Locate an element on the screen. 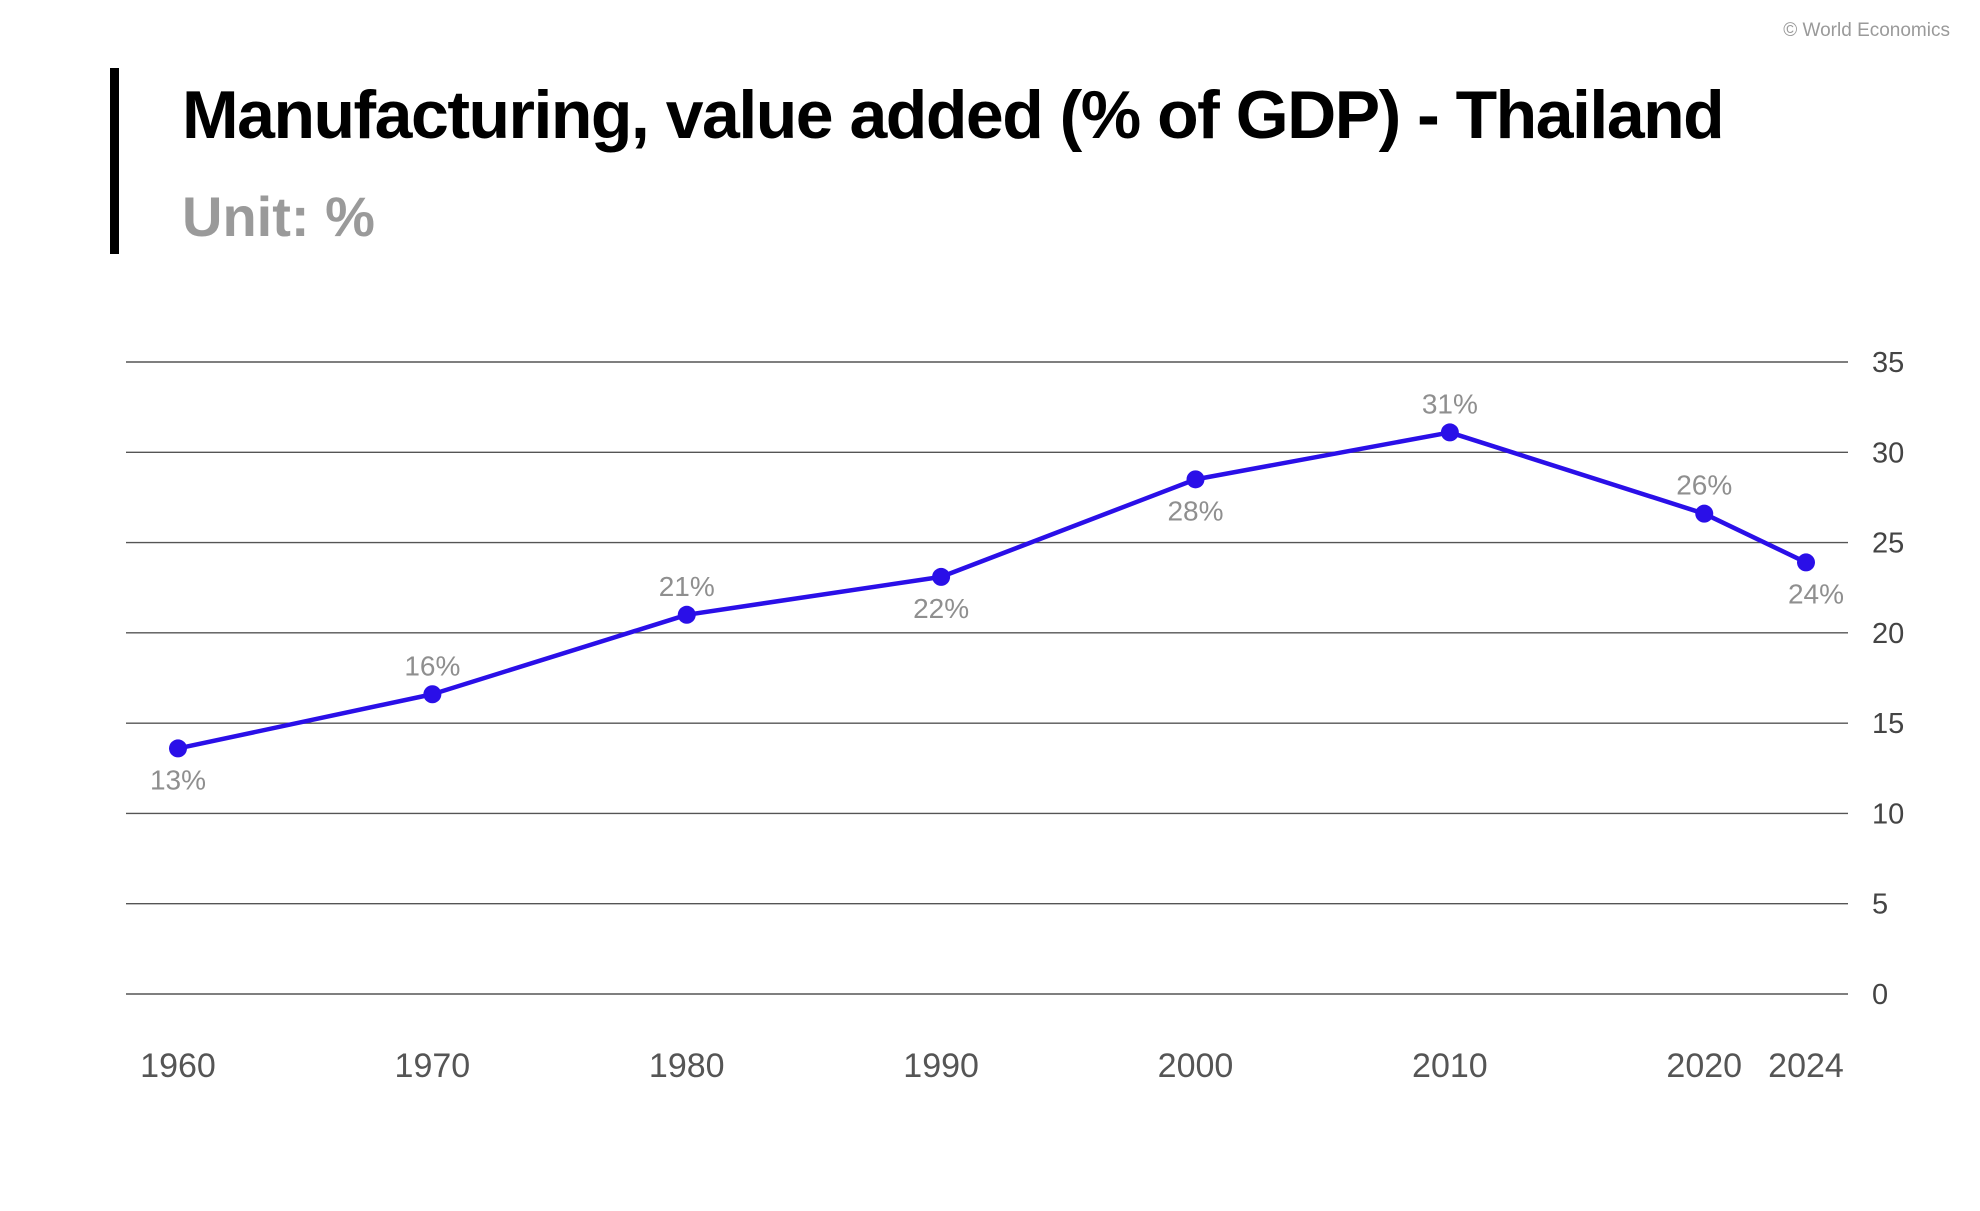 This screenshot has width=1980, height=1211. chart-unit-subtitle: Unit: % is located at coordinates (278, 216).